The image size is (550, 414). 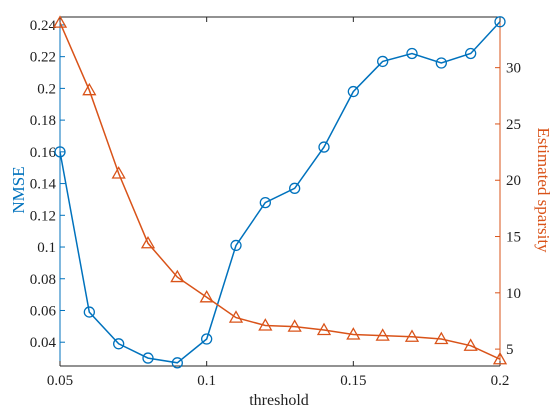 What do you see at coordinates (43, 121) in the screenshot?
I see `y-left-tick-label: 0.18` at bounding box center [43, 121].